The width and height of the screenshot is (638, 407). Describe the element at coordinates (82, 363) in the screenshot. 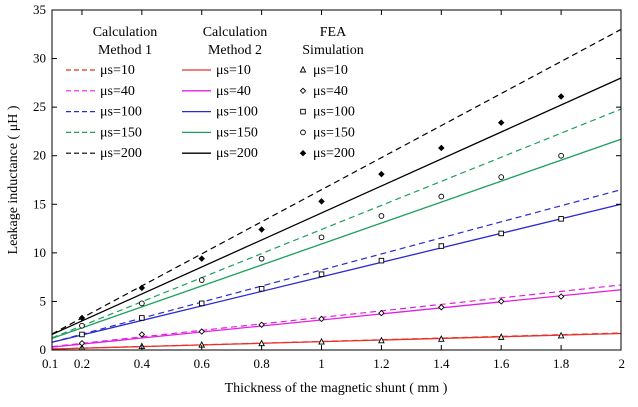

I see `x-tick-label: 0.2` at that location.